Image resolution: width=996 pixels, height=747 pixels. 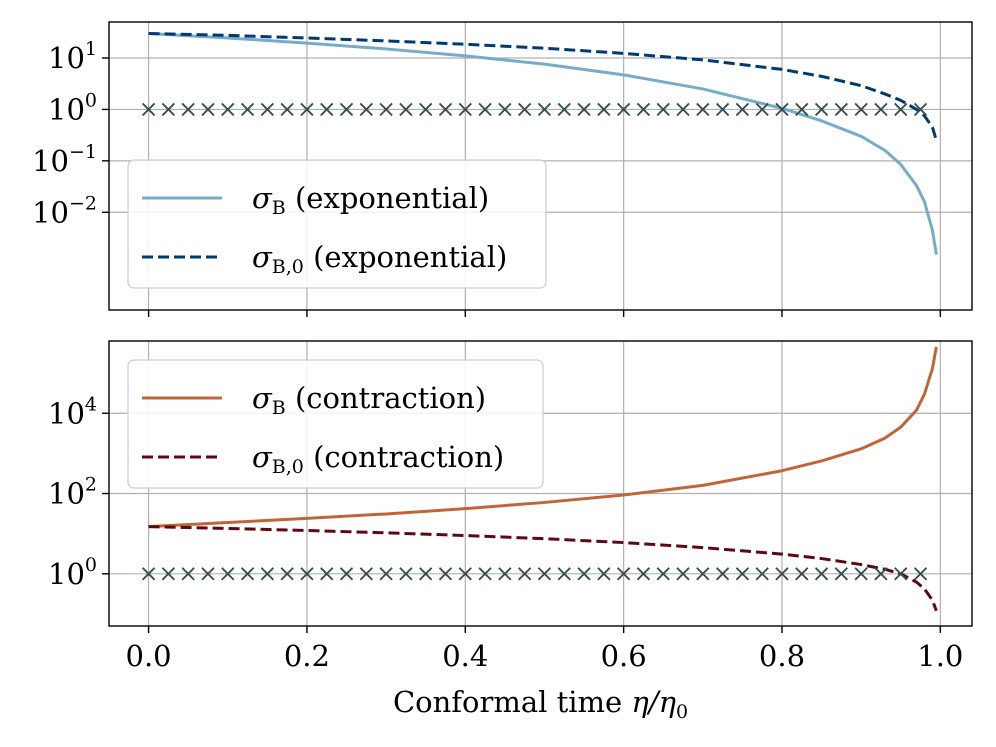 What do you see at coordinates (149, 656) in the screenshot?
I see `x-tick-label: 0.0` at bounding box center [149, 656].